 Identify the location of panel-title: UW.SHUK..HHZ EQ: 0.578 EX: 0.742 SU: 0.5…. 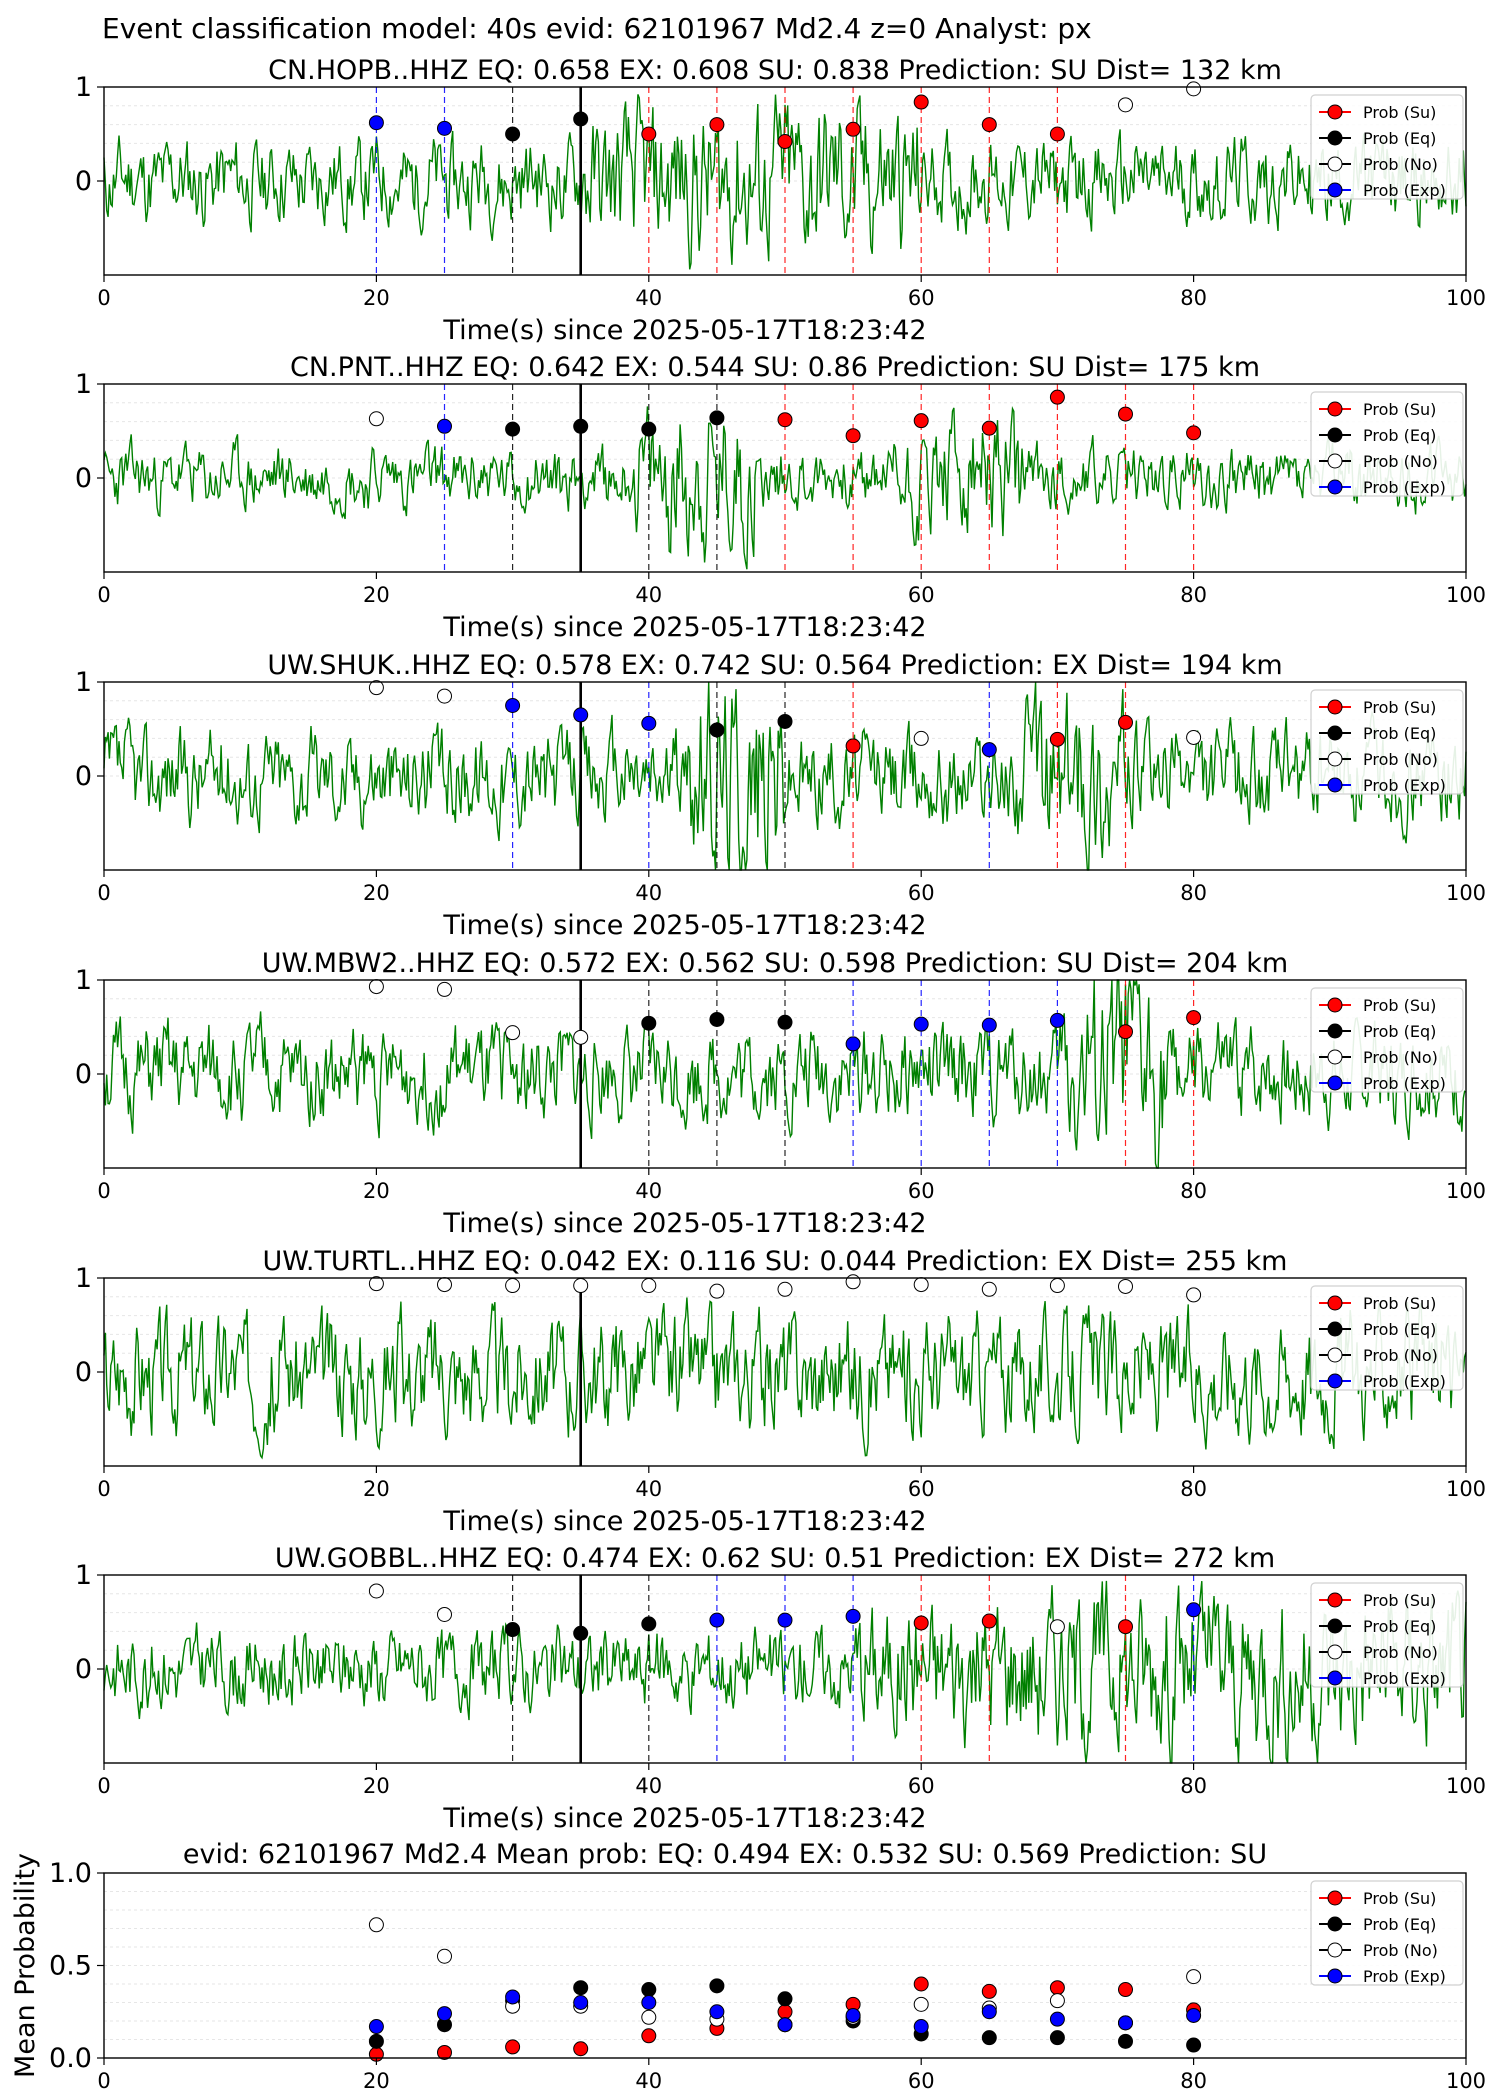
(774, 665).